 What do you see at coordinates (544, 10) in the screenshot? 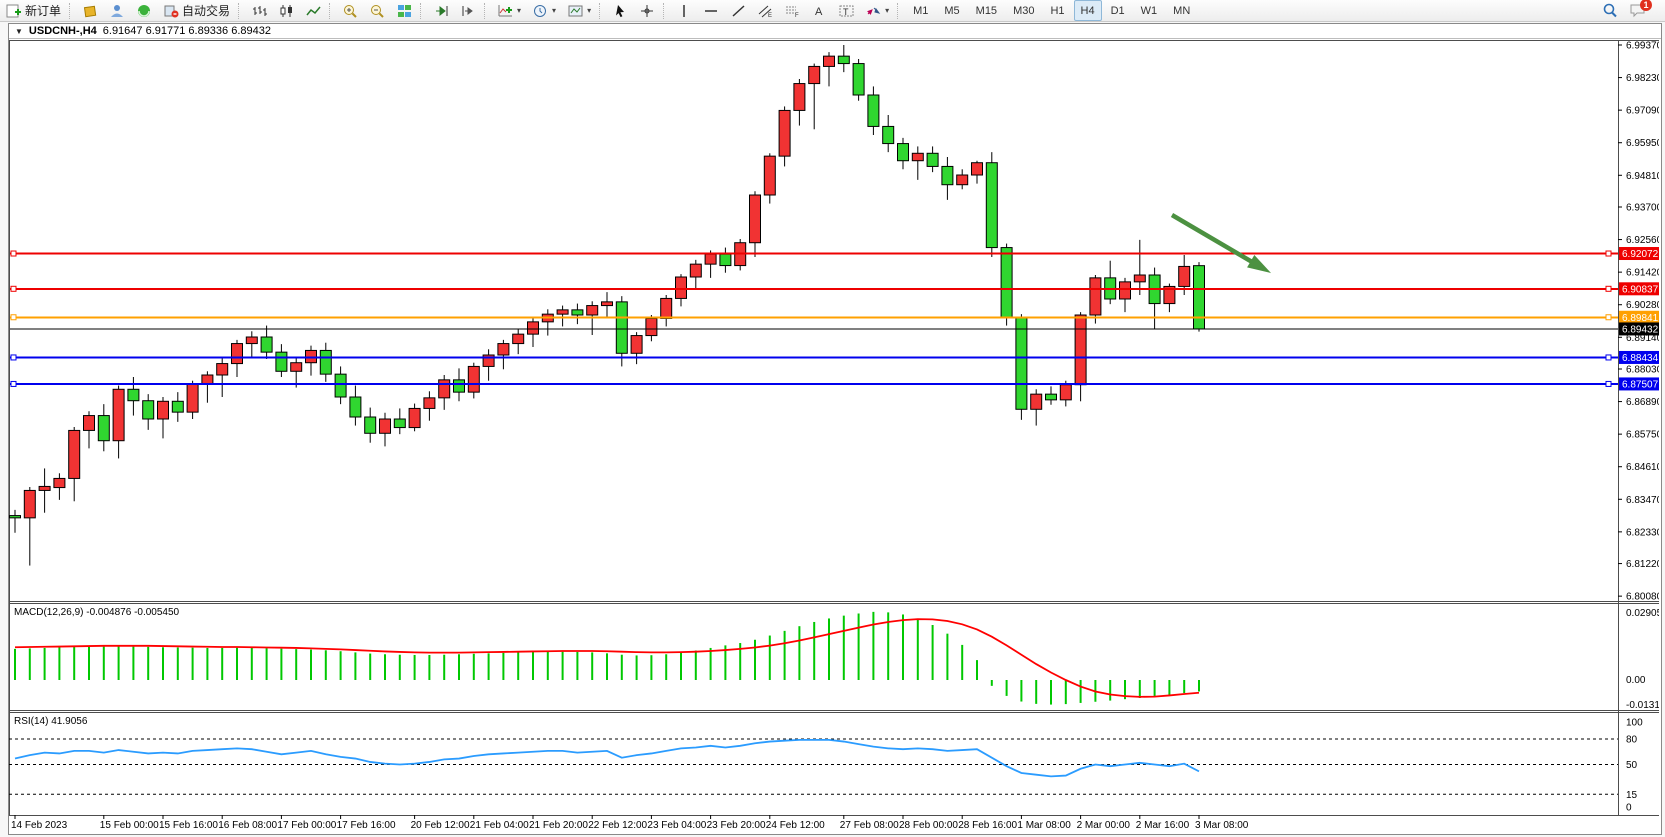
I see `periods-button: ▾` at bounding box center [544, 10].